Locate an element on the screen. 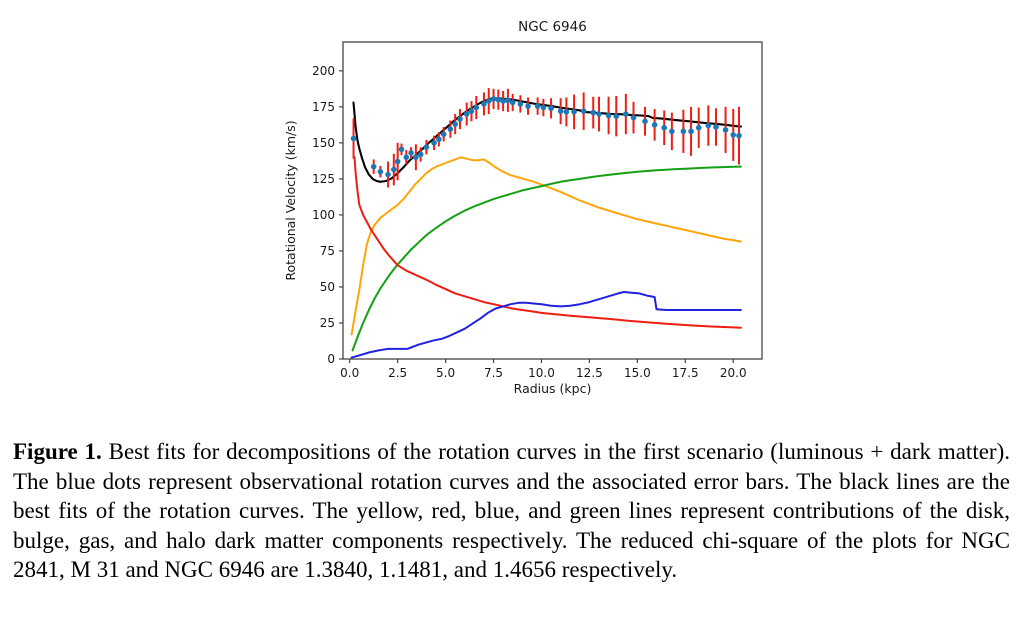 Image resolution: width=1023 pixels, height=620 pixels. observation-error-bars is located at coordinates (546, 138).